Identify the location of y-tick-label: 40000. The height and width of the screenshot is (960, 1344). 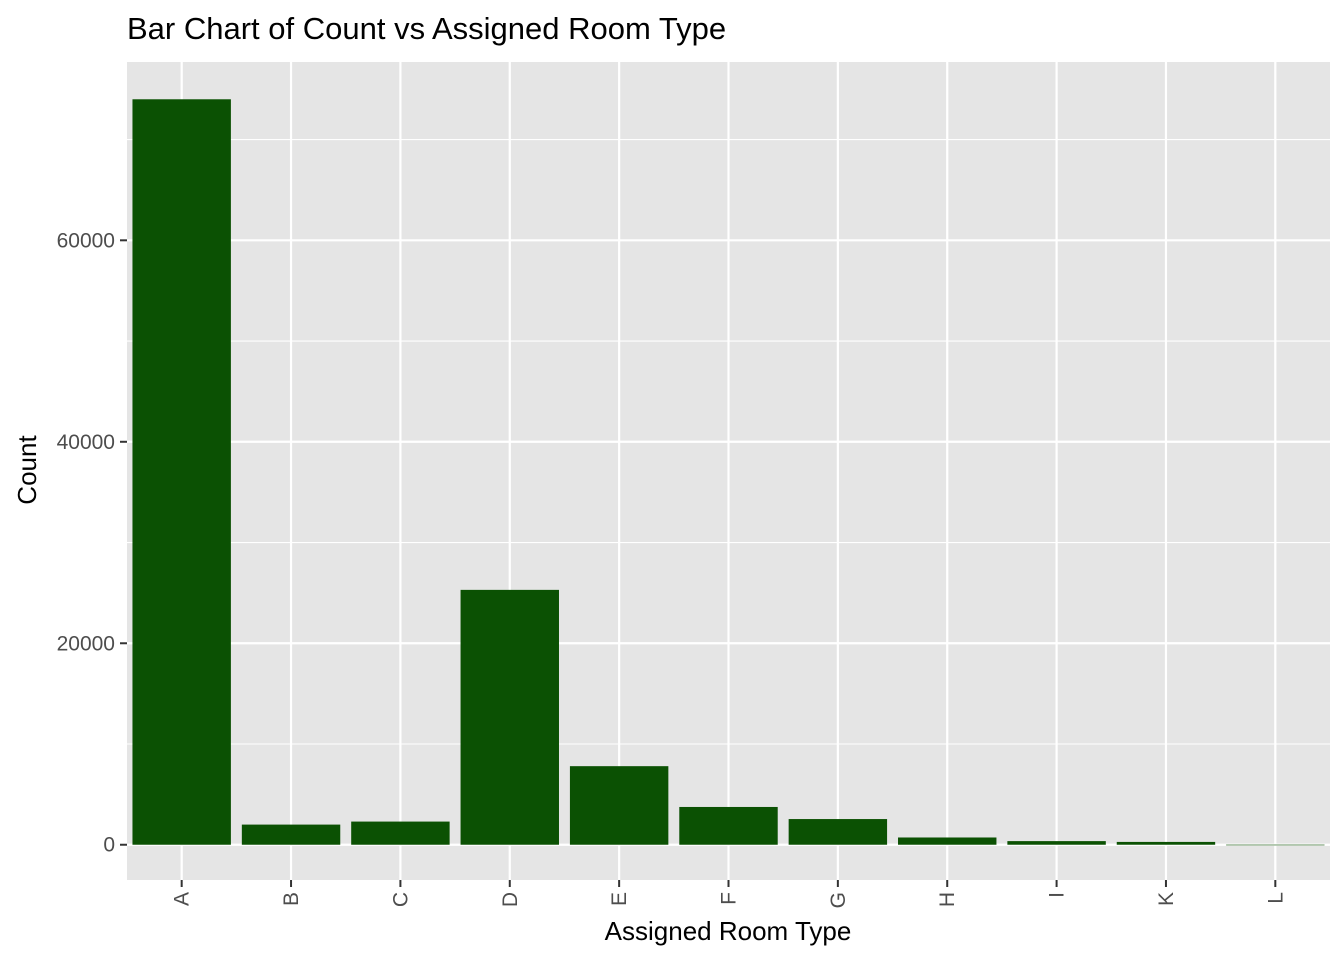
(86, 442).